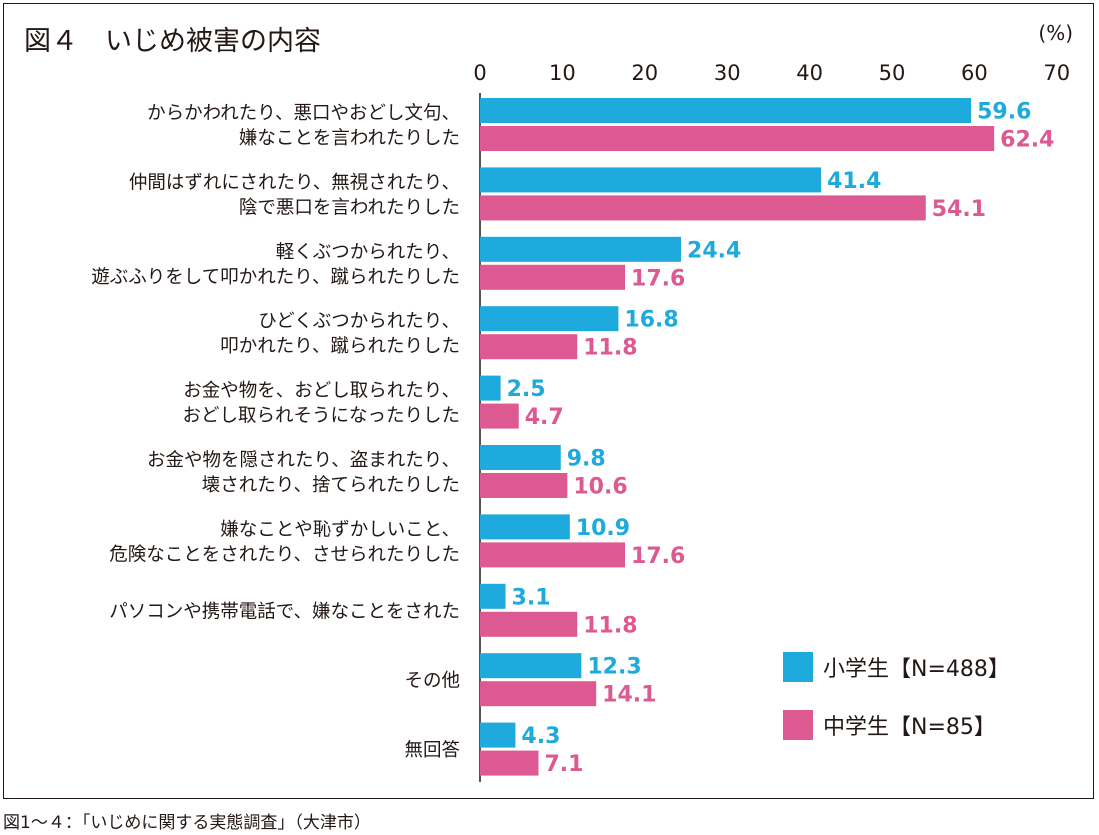 The height and width of the screenshot is (835, 1099). What do you see at coordinates (349, 138) in the screenshot?
I see `category-label: 嫌なことを言われたりした` at bounding box center [349, 138].